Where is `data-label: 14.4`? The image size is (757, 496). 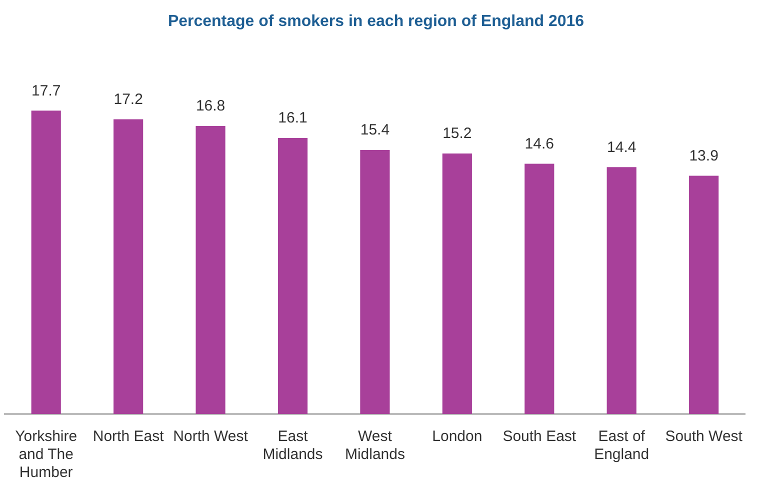
data-label: 14.4 is located at coordinates (621, 147).